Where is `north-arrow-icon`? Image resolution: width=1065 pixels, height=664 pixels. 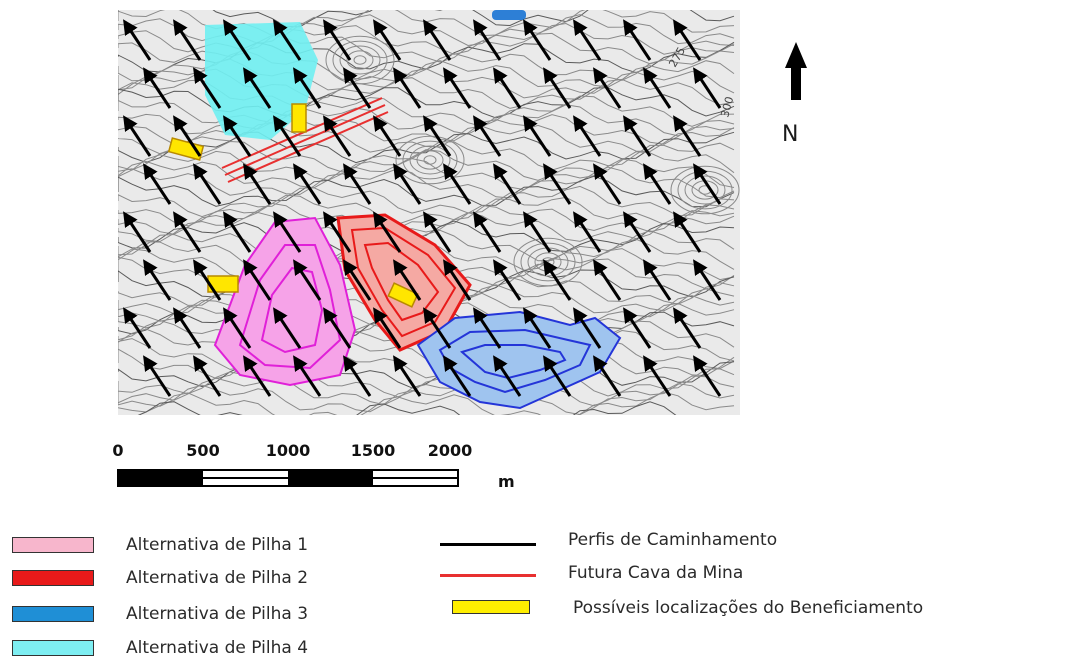
north-arrow-icon is located at coordinates (796, 71).